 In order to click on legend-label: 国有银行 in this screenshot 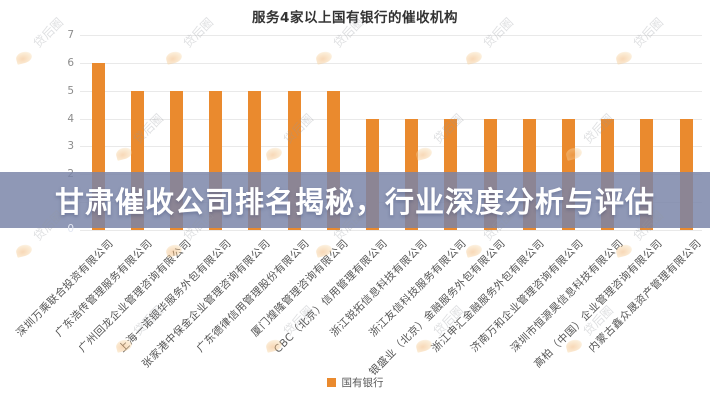, I will do `click(362, 383)`.